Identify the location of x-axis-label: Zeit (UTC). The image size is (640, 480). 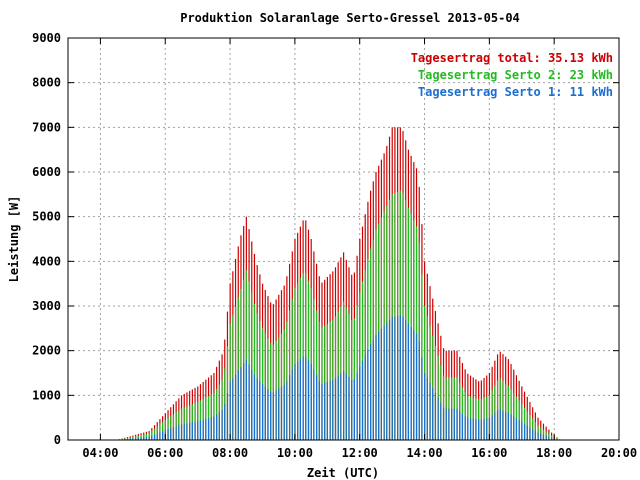
(343, 473).